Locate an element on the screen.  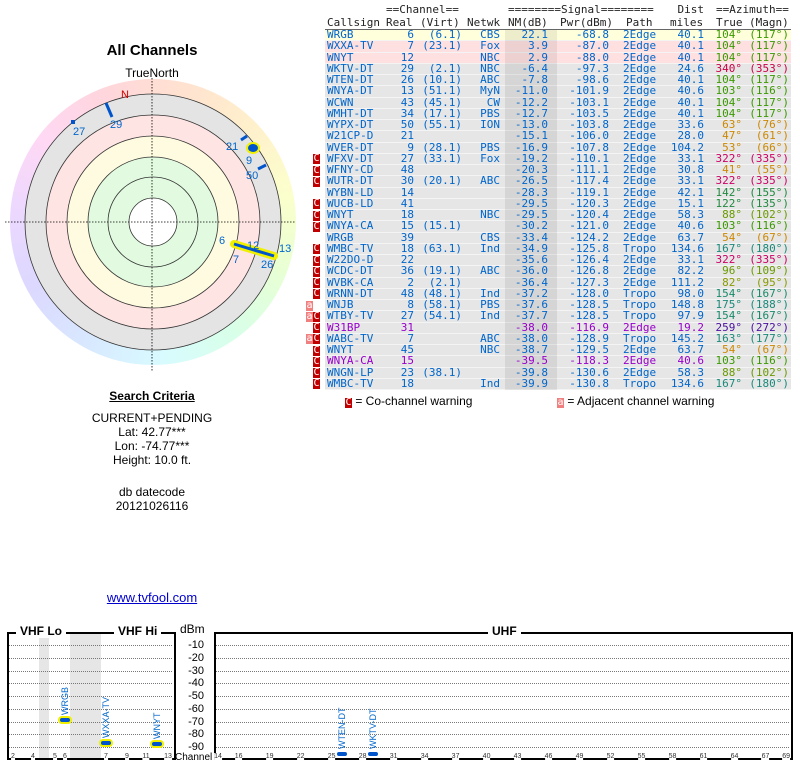
cell-callsign: WUCB-LD is located at coordinates (350, 203).